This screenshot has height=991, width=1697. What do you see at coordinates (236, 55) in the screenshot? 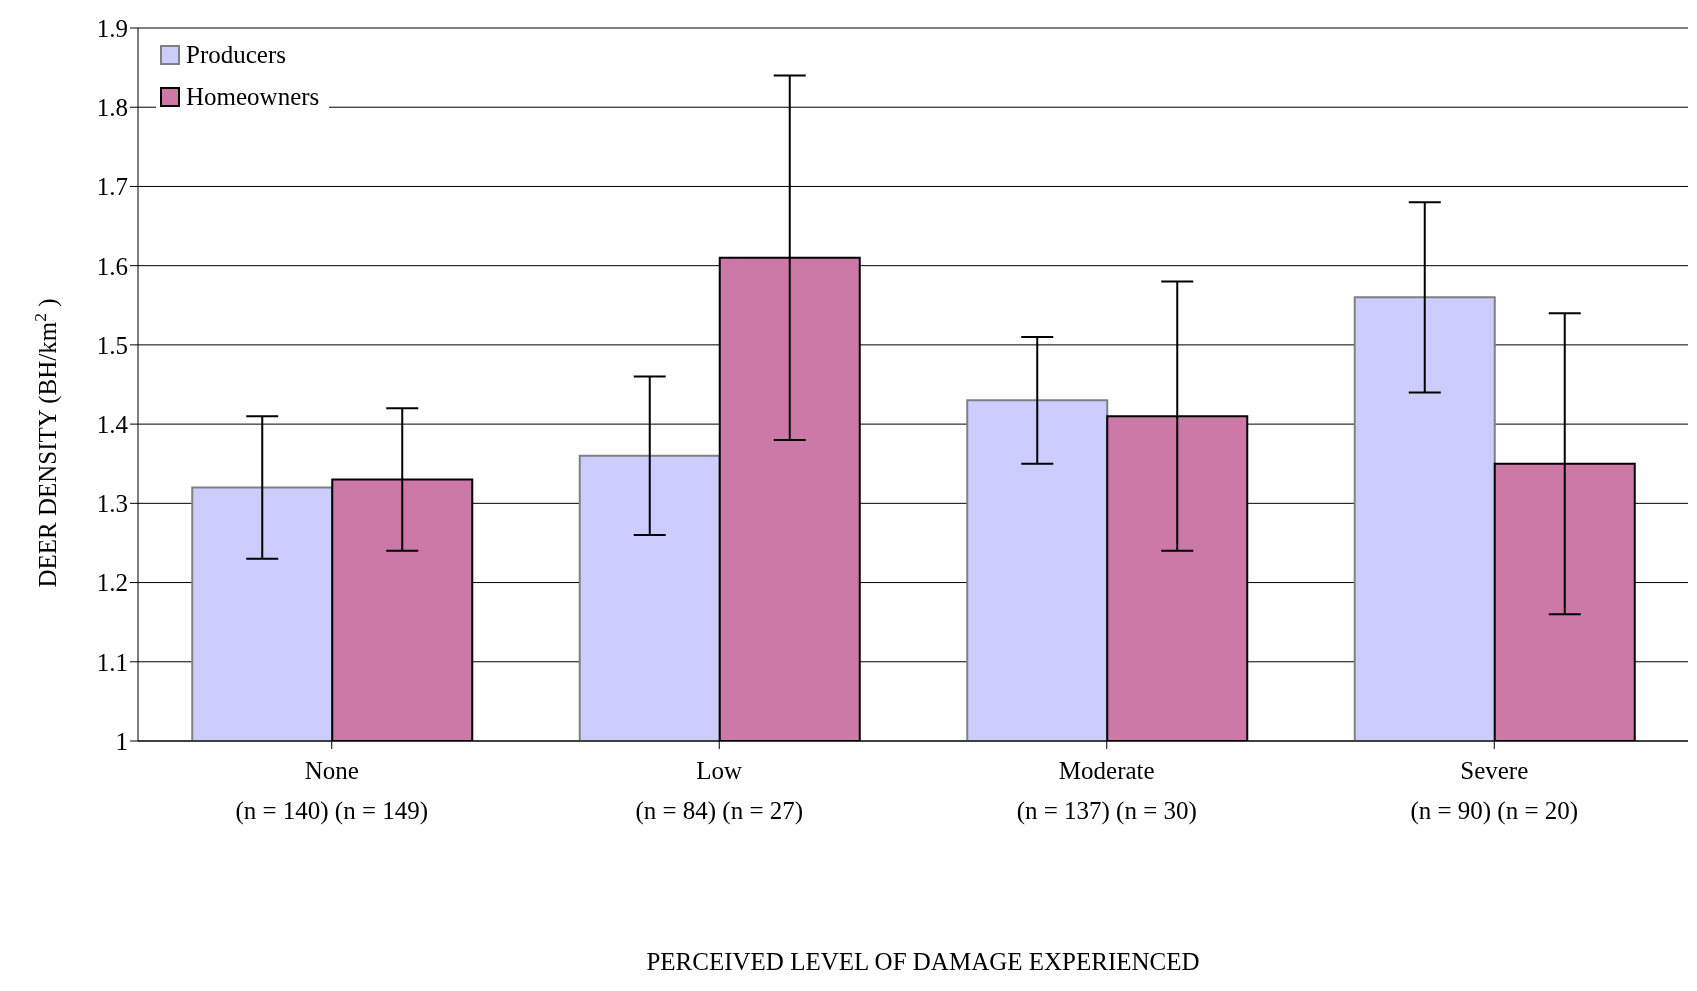
I see `legend-label: Producers` at bounding box center [236, 55].